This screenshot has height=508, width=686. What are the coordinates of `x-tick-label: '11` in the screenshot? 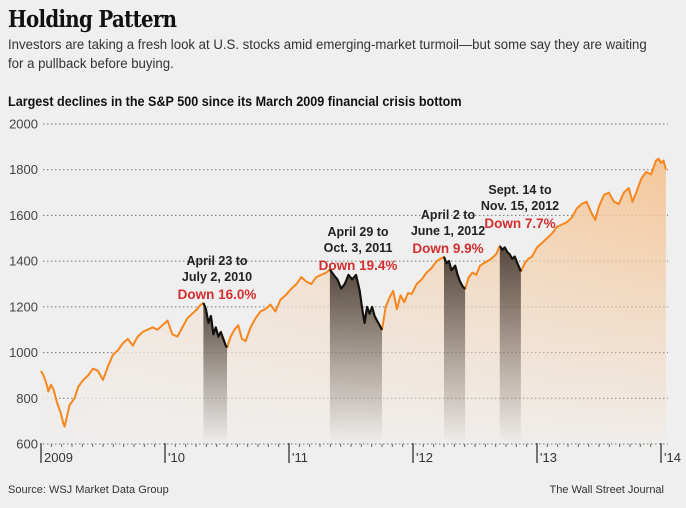 It's located at (300, 457).